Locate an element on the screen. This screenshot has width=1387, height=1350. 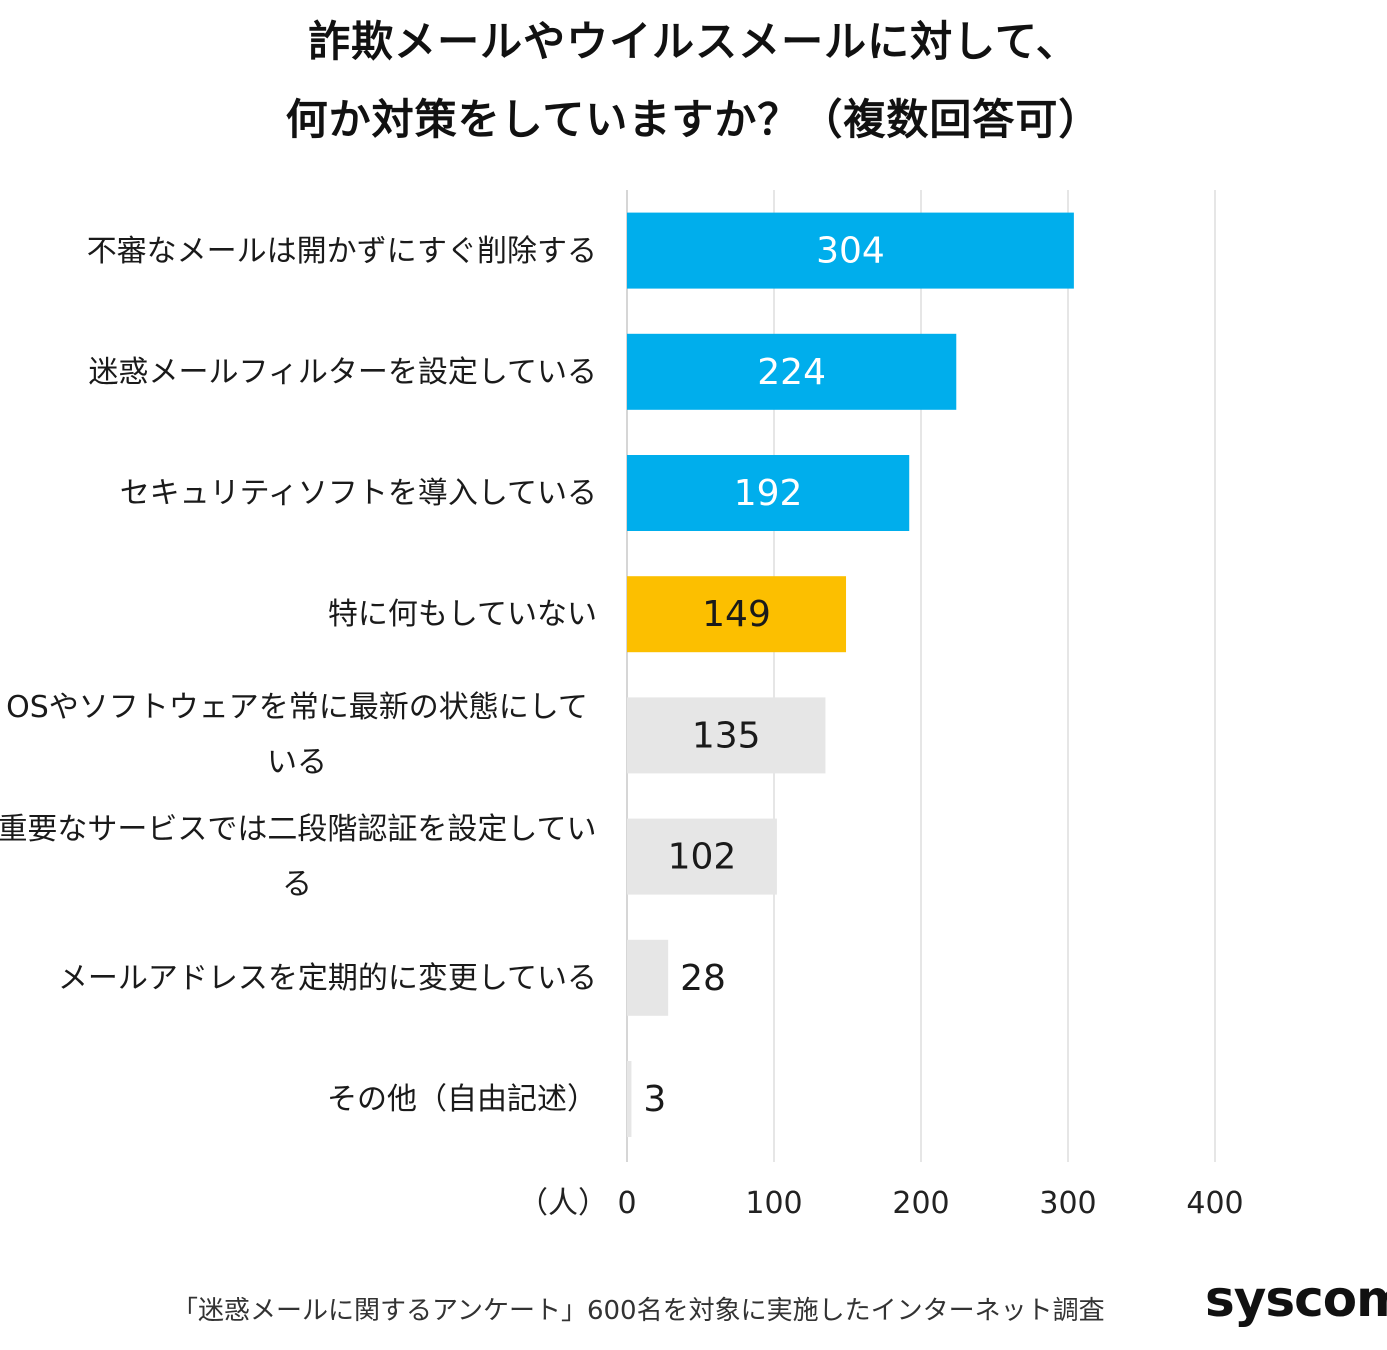
bar-value-label-3: 192 is located at coordinates (768, 493).